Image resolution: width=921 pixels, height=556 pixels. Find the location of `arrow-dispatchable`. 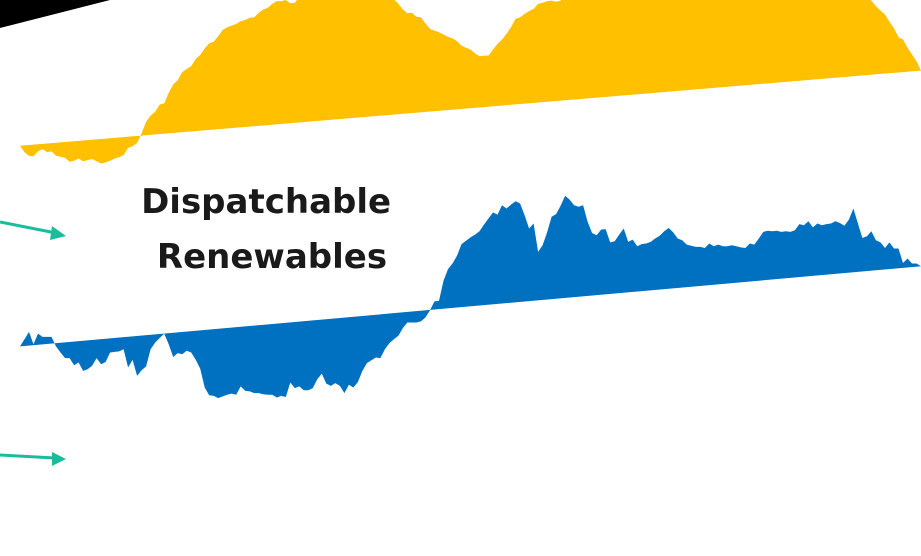

arrow-dispatchable is located at coordinates (33, 230).